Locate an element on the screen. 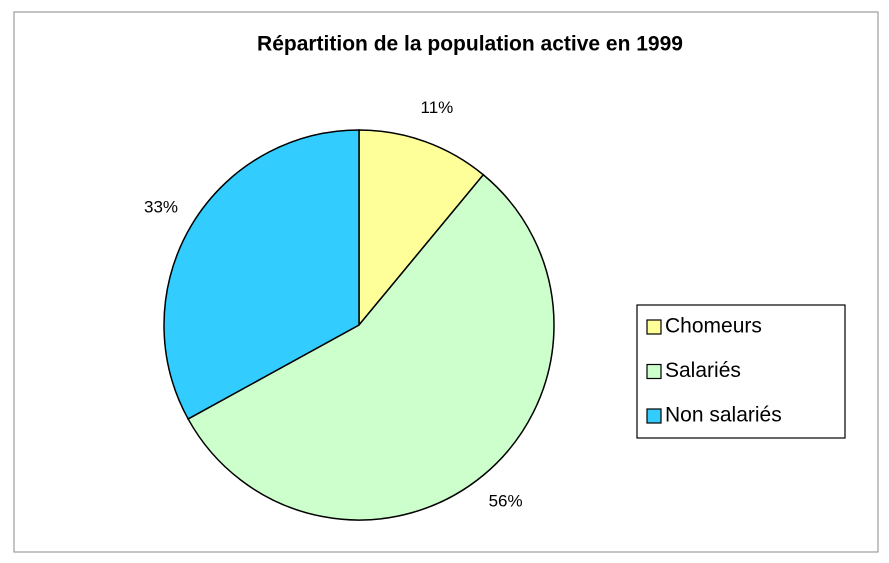 Image resolution: width=889 pixels, height=563 pixels. legend-label: Salariés is located at coordinates (703, 370).